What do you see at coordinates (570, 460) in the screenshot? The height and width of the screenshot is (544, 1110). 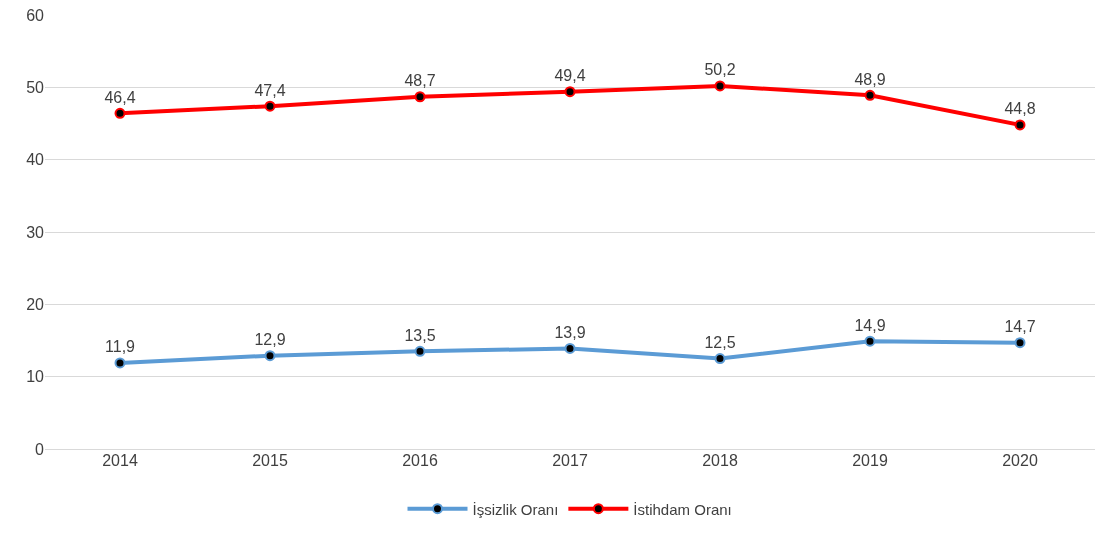 I see `x-tick-label: 2017` at bounding box center [570, 460].